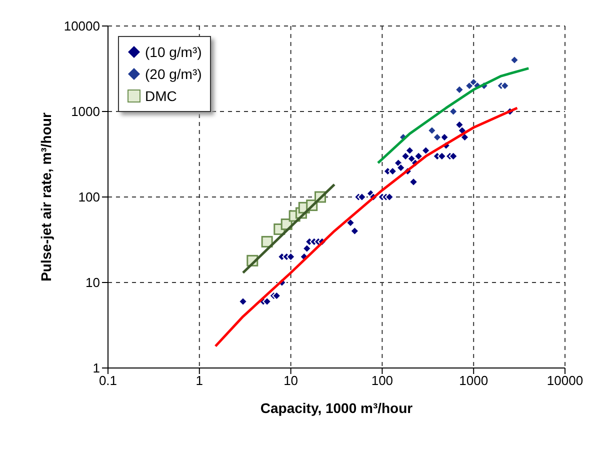 The width and height of the screenshot is (597, 455). Describe the element at coordinates (337, 408) in the screenshot. I see `x-axis-title: Capacity, 1000 m³/hour` at that location.